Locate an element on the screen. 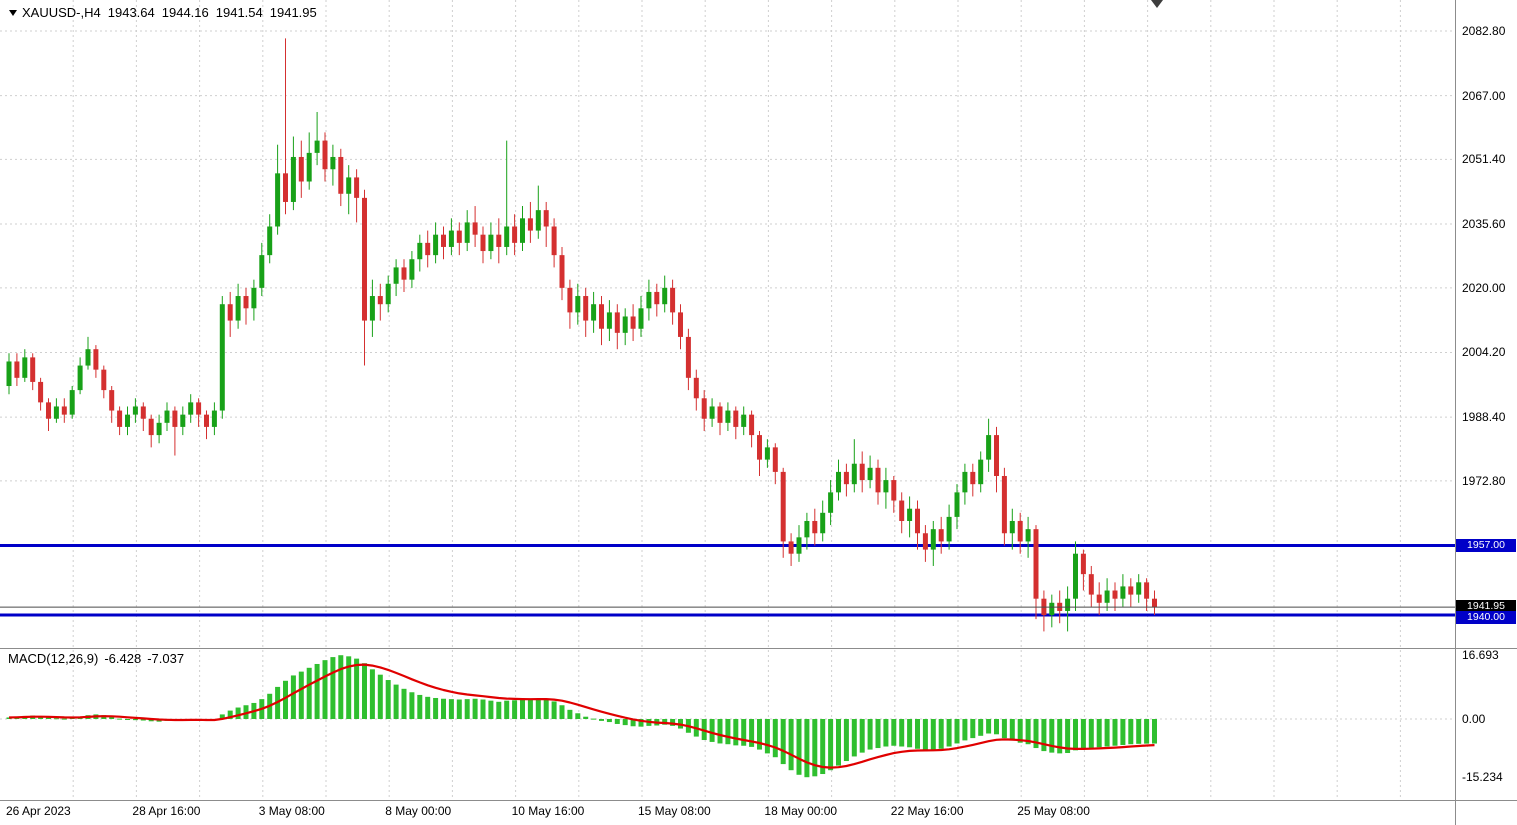  chart-title: XAUUSD-,H4 1943.64 1944.16 1941.54 1941.95 is located at coordinates (173, 12).